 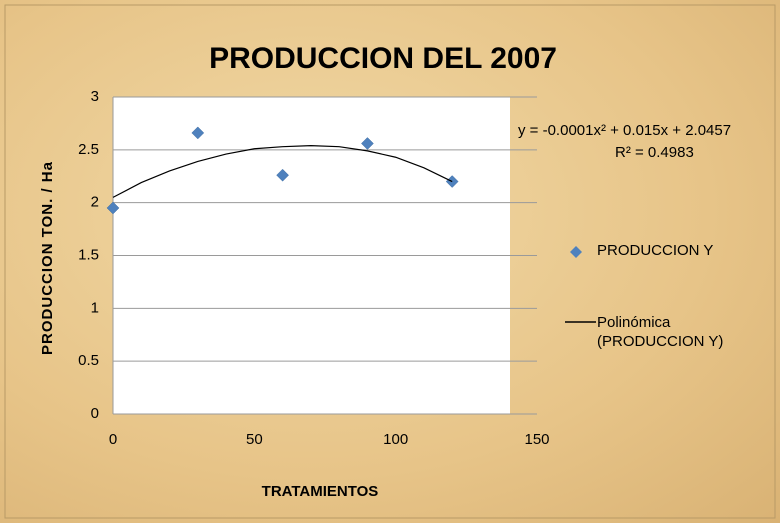 What do you see at coordinates (383, 58) in the screenshot?
I see `chart-title: PRODUCCION DEL 2007` at bounding box center [383, 58].